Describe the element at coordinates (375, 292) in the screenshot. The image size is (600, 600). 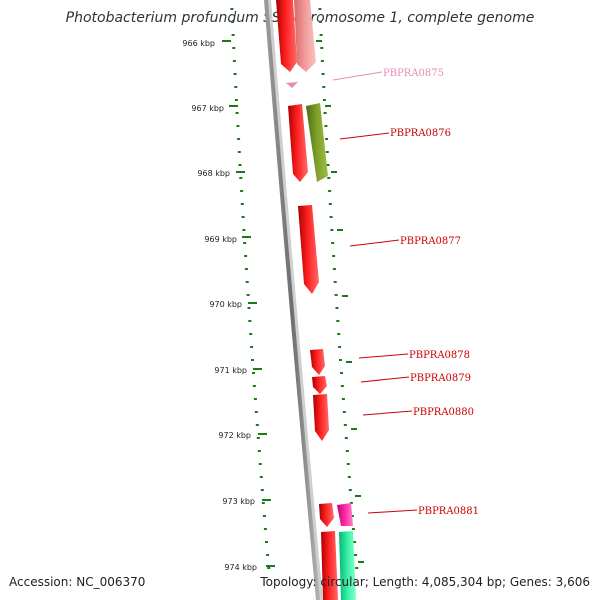
I see `label-leaders` at that location.